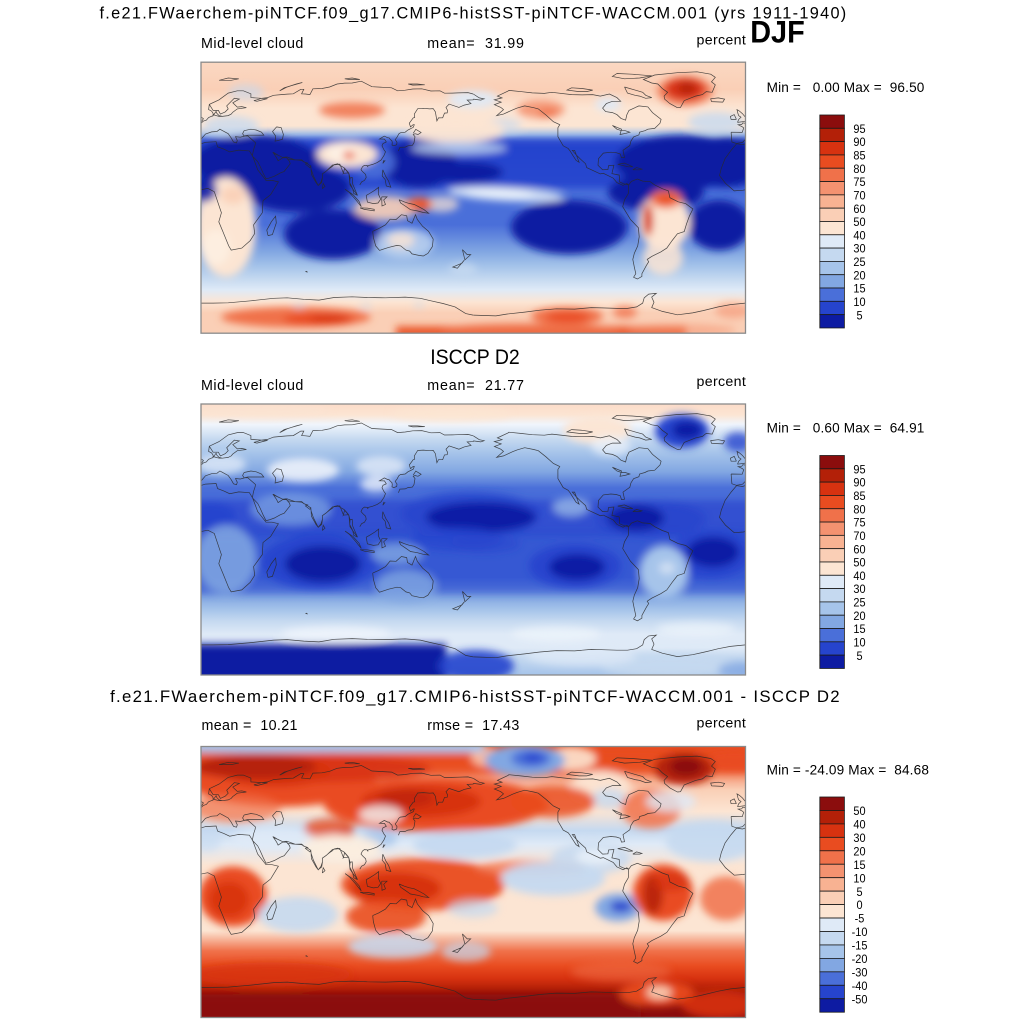 The image size is (1024, 1024). Describe the element at coordinates (860, 973) in the screenshot. I see `svg-text: -30` at that location.